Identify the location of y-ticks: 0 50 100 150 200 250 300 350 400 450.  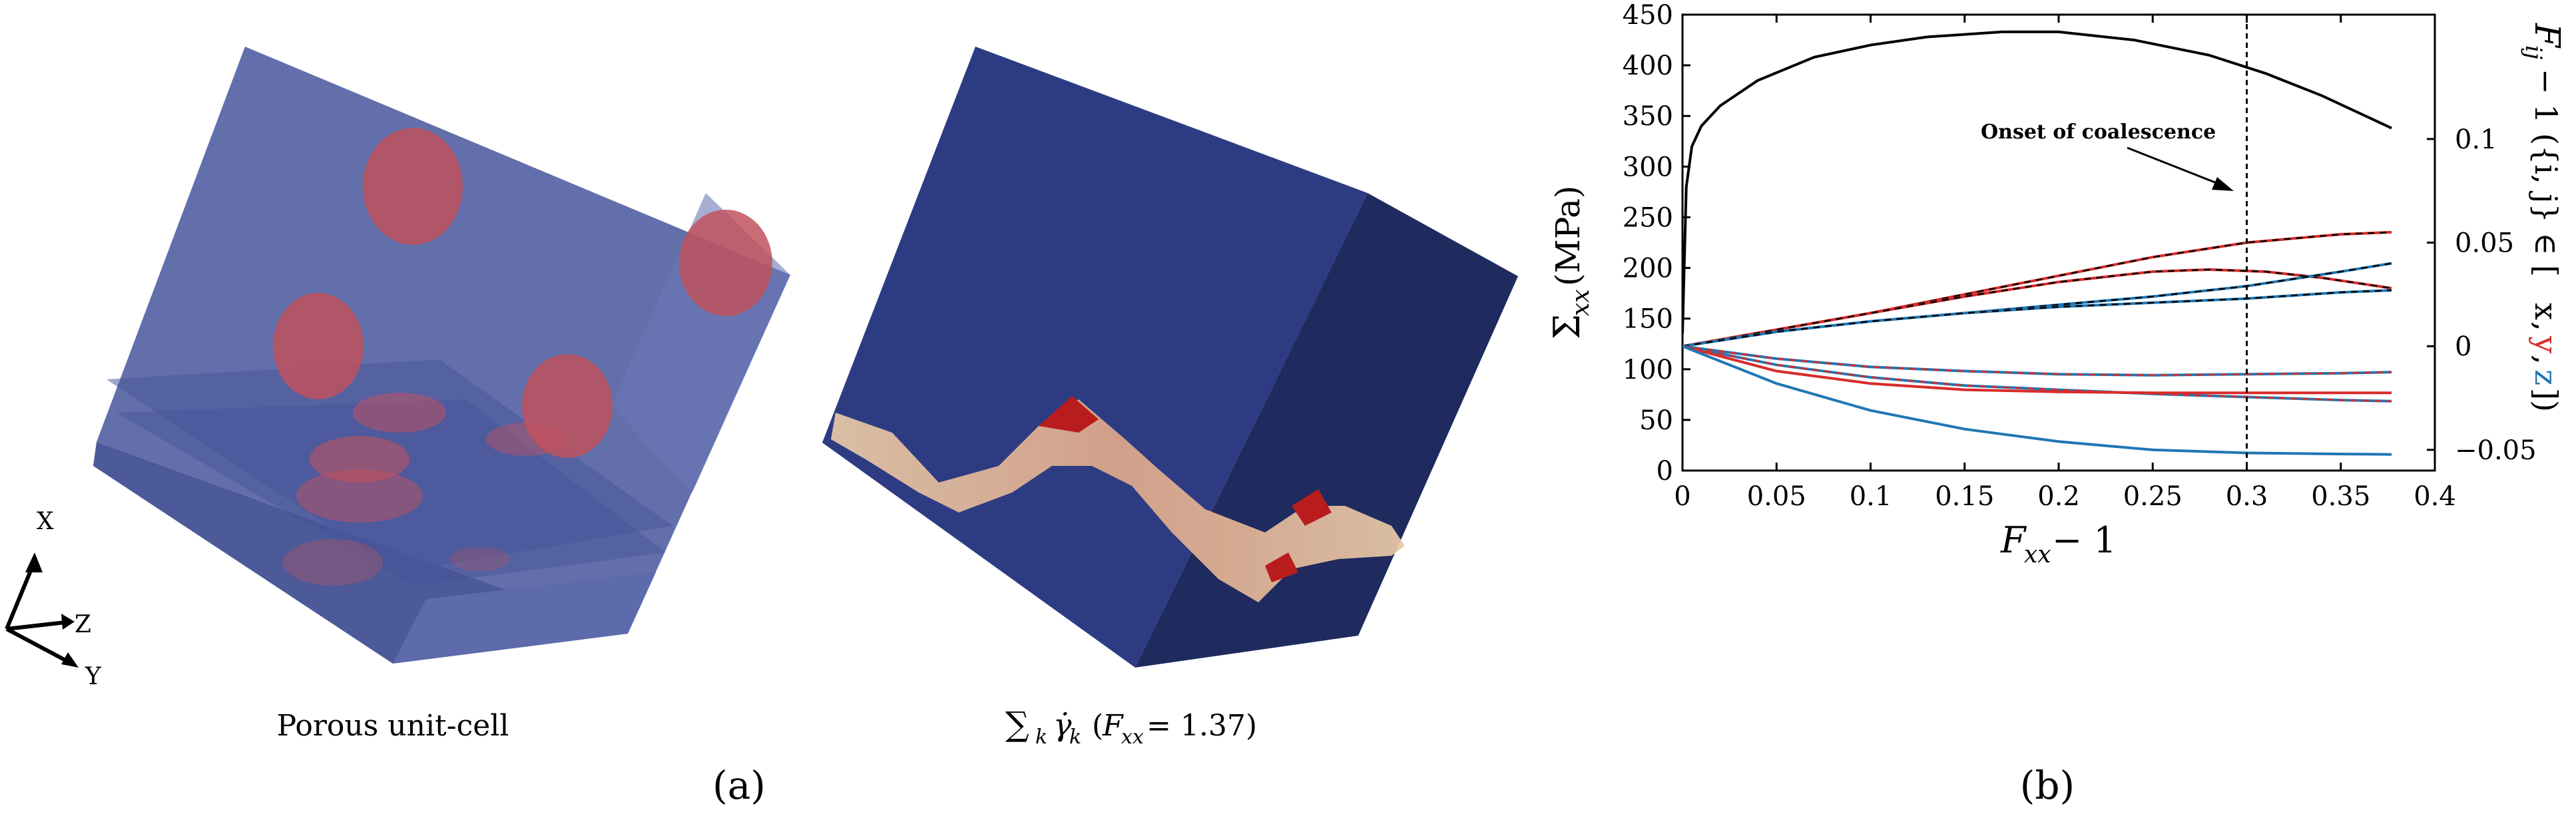
(1656, 244).